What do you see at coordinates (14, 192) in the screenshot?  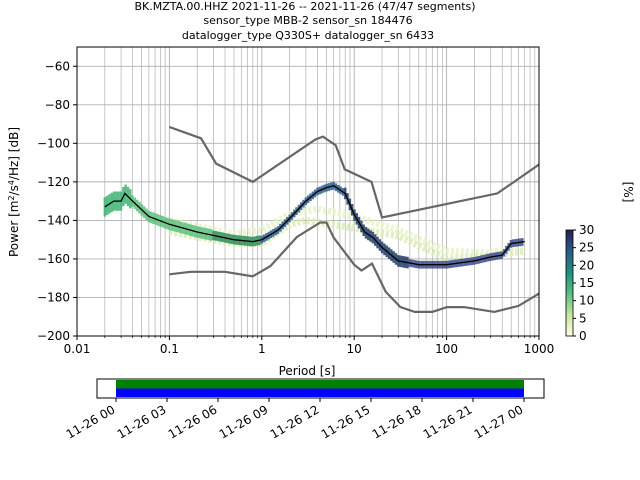 I see `y-axis-label: Power [m2/s4/Hz] [dB]` at bounding box center [14, 192].